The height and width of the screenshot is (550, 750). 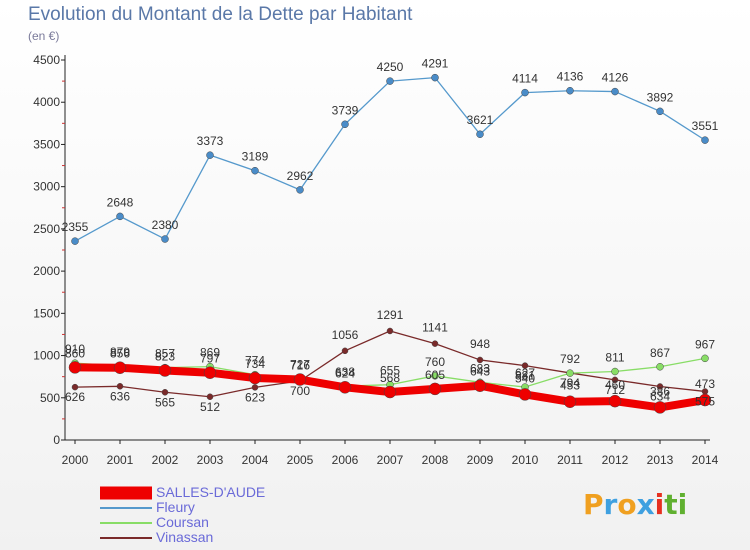 What do you see at coordinates (525, 460) in the screenshot?
I see `x-tick-label: 2010` at bounding box center [525, 460].